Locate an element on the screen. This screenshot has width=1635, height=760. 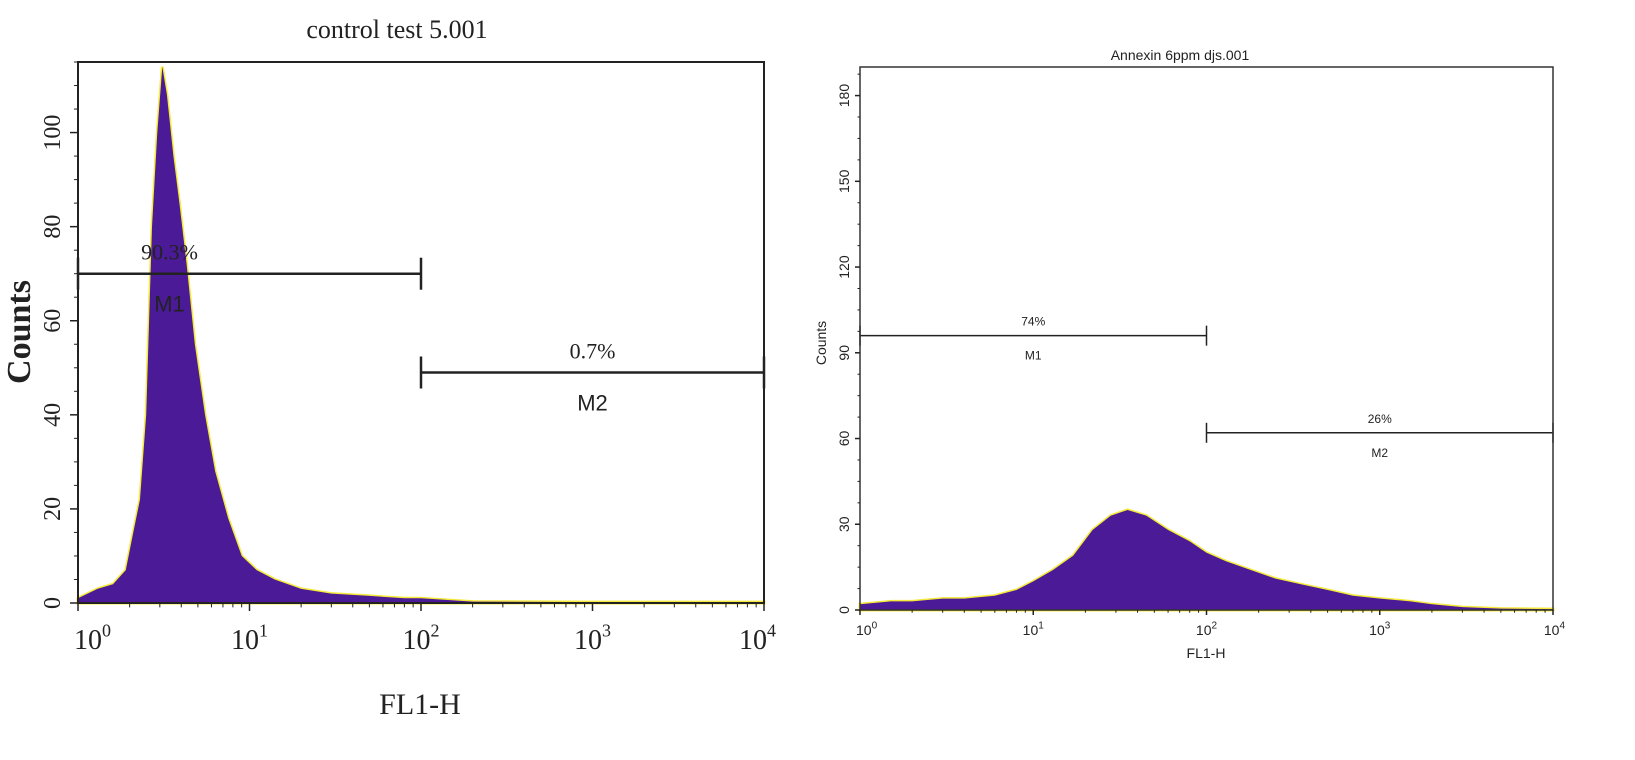
marker-m2: 26% M2 is located at coordinates (1379, 436).